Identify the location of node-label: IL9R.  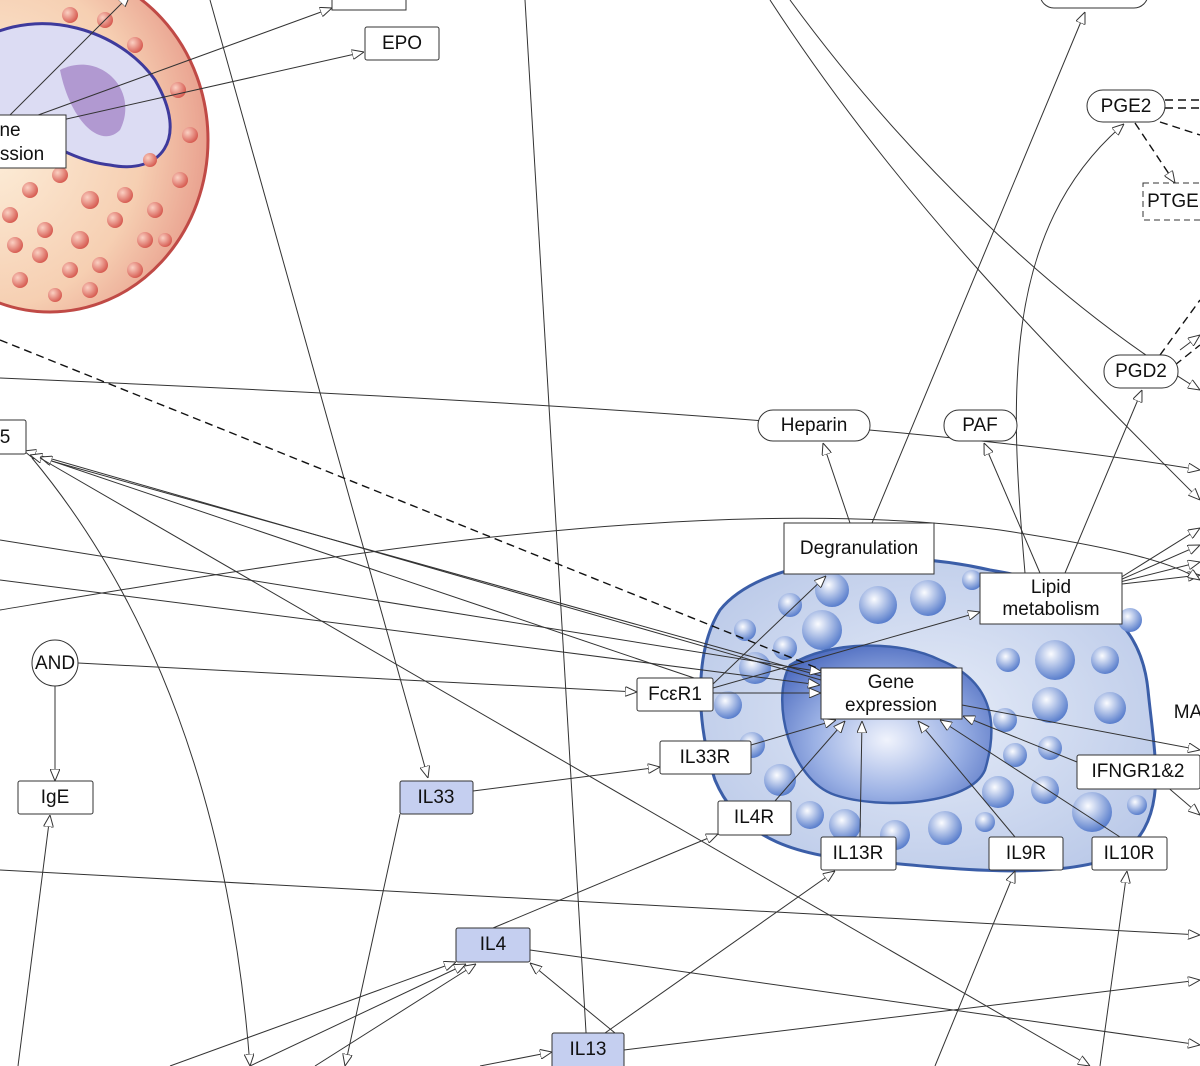
(1026, 853).